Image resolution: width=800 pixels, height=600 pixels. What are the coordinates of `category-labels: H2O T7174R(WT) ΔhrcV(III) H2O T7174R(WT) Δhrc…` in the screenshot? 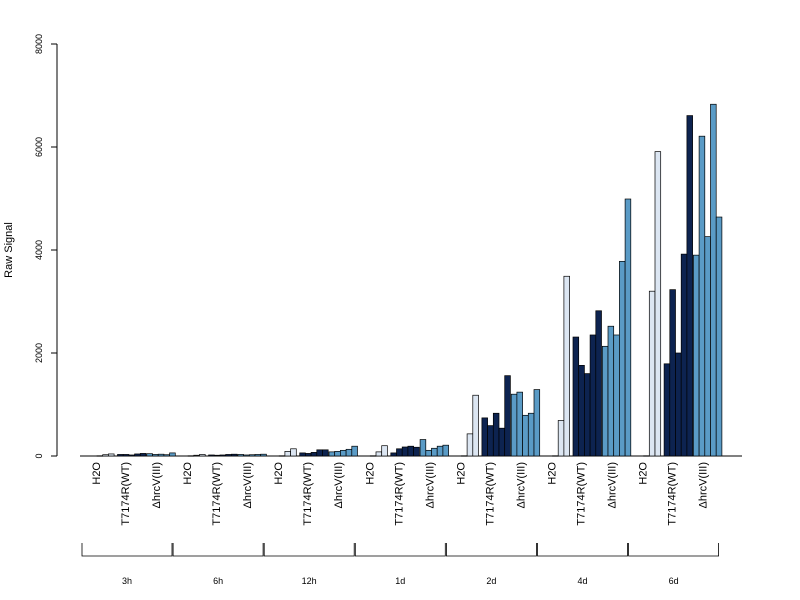 It's located at (400, 494).